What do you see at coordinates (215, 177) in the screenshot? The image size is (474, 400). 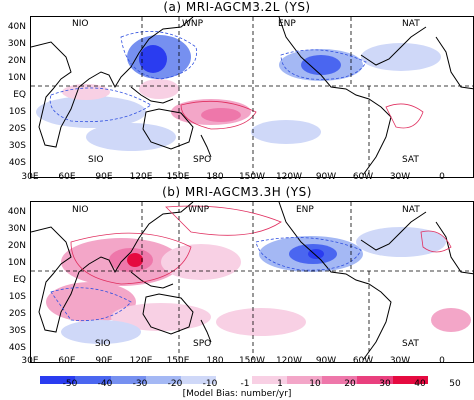 I see `lon-label-a: 180` at bounding box center [215, 177].